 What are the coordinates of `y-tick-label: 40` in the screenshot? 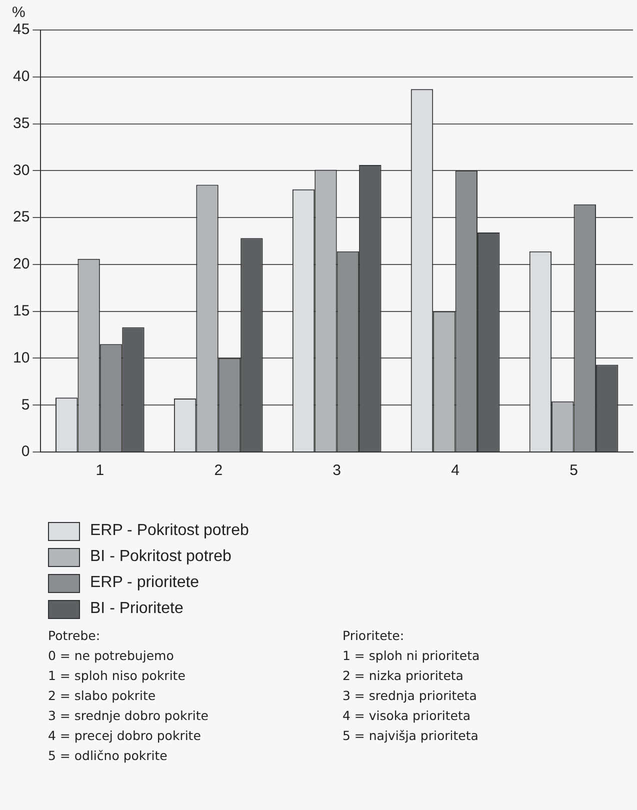 It's located at (21, 77).